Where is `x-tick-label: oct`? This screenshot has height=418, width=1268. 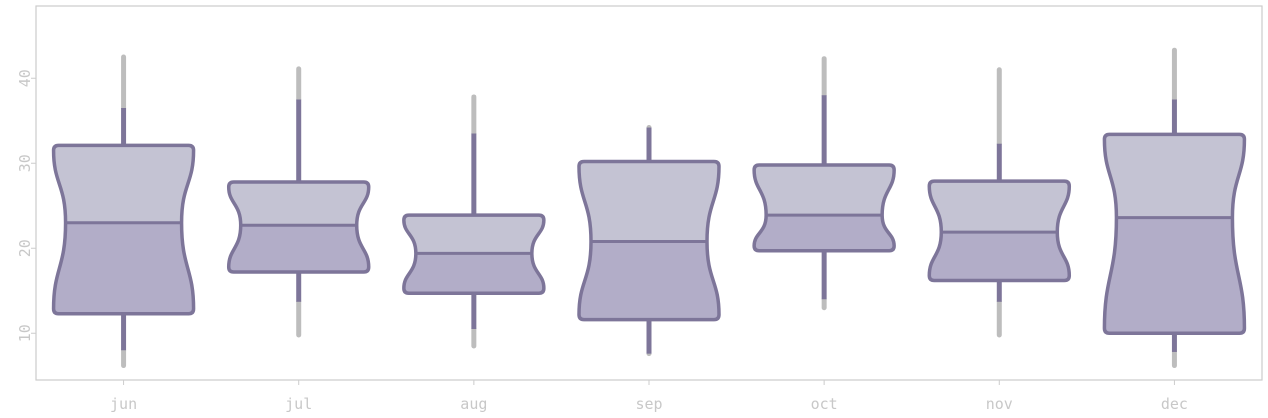 x-tick-label: oct is located at coordinates (824, 404).